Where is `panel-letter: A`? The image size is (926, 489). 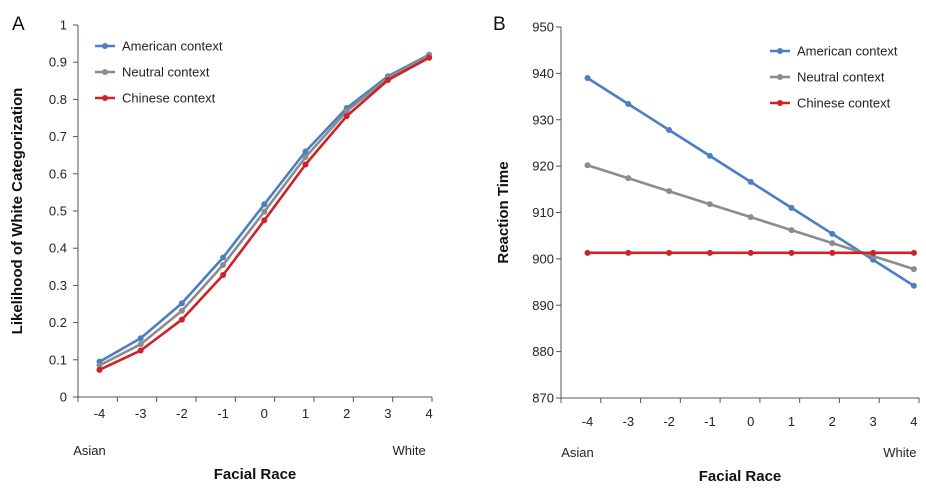
panel-letter: A is located at coordinates (18, 24).